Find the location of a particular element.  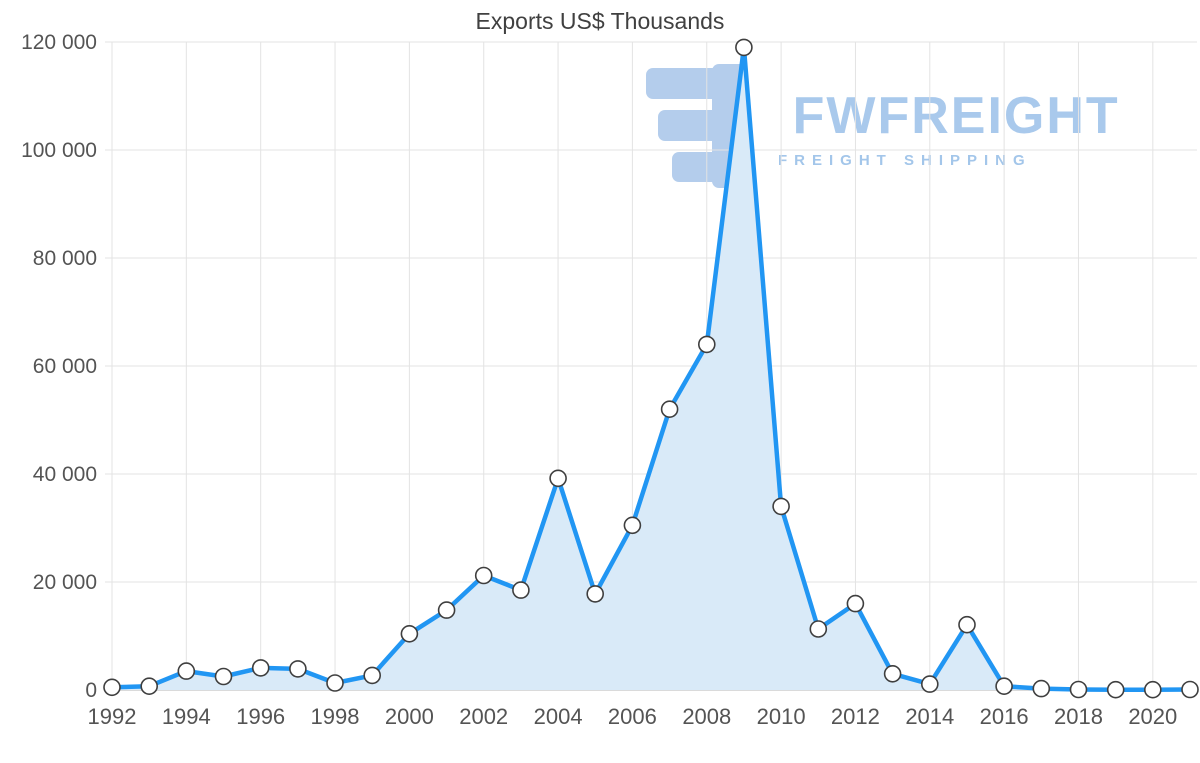

x-axis-tick-label: 1992 is located at coordinates (112, 716).